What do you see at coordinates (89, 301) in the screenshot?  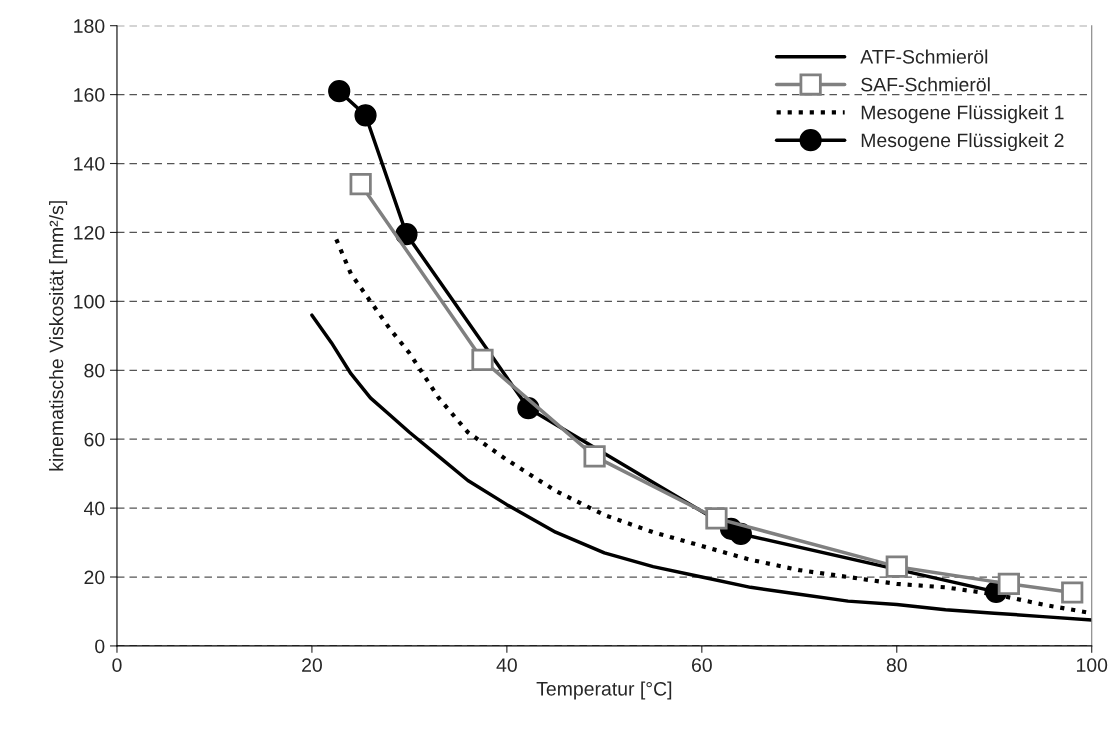 I see `y-tick-label: 100` at bounding box center [89, 301].